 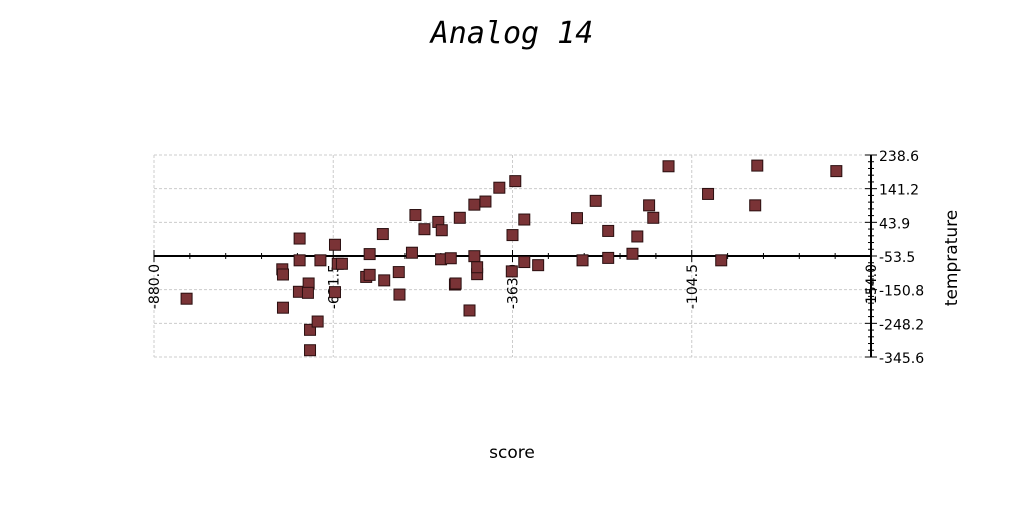 What do you see at coordinates (952, 258) in the screenshot?
I see `y-axis-label: temprature` at bounding box center [952, 258].